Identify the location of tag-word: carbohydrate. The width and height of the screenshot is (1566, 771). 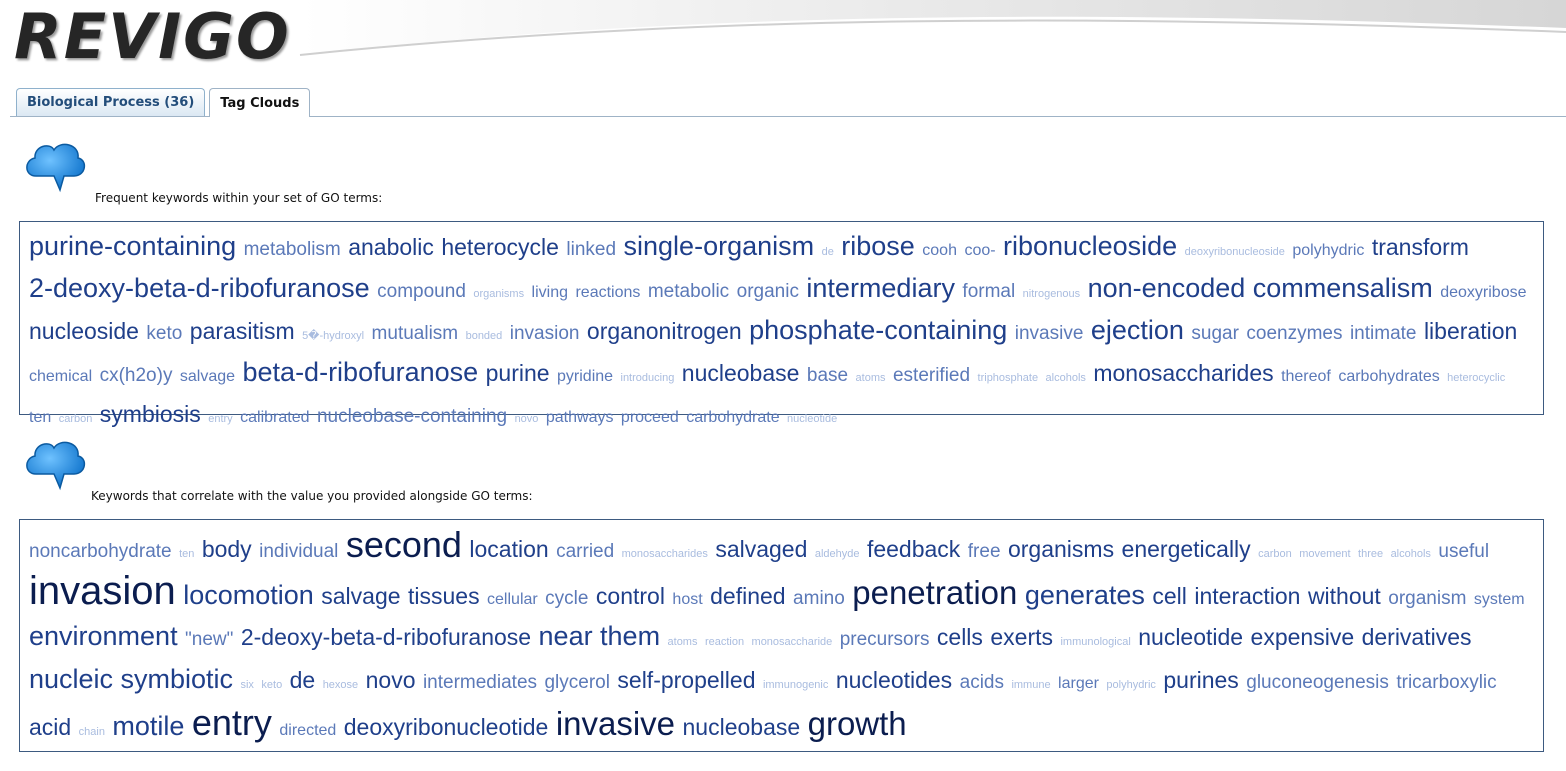
(733, 417).